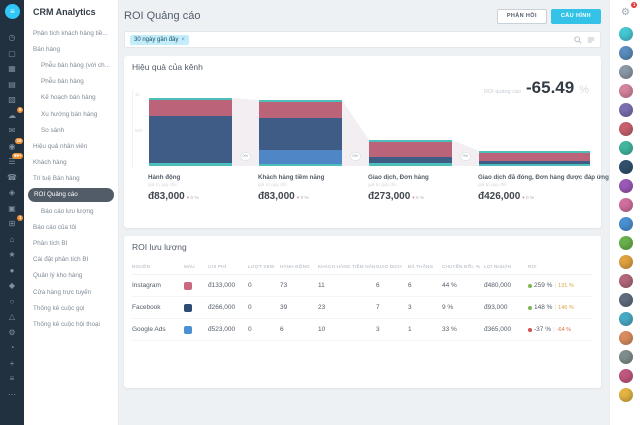 The image size is (640, 425). Describe the element at coordinates (67, 211) in the screenshot. I see `sidebar-item: Báo cáo lưu lượng` at that location.